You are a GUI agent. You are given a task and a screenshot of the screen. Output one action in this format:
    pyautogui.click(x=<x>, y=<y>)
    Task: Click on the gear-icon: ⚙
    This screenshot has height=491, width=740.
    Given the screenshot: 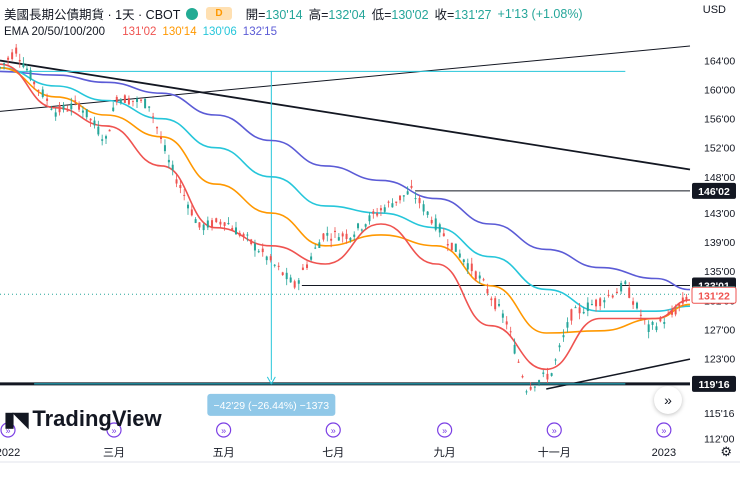 What is the action you would take?
    pyautogui.click(x=726, y=451)
    